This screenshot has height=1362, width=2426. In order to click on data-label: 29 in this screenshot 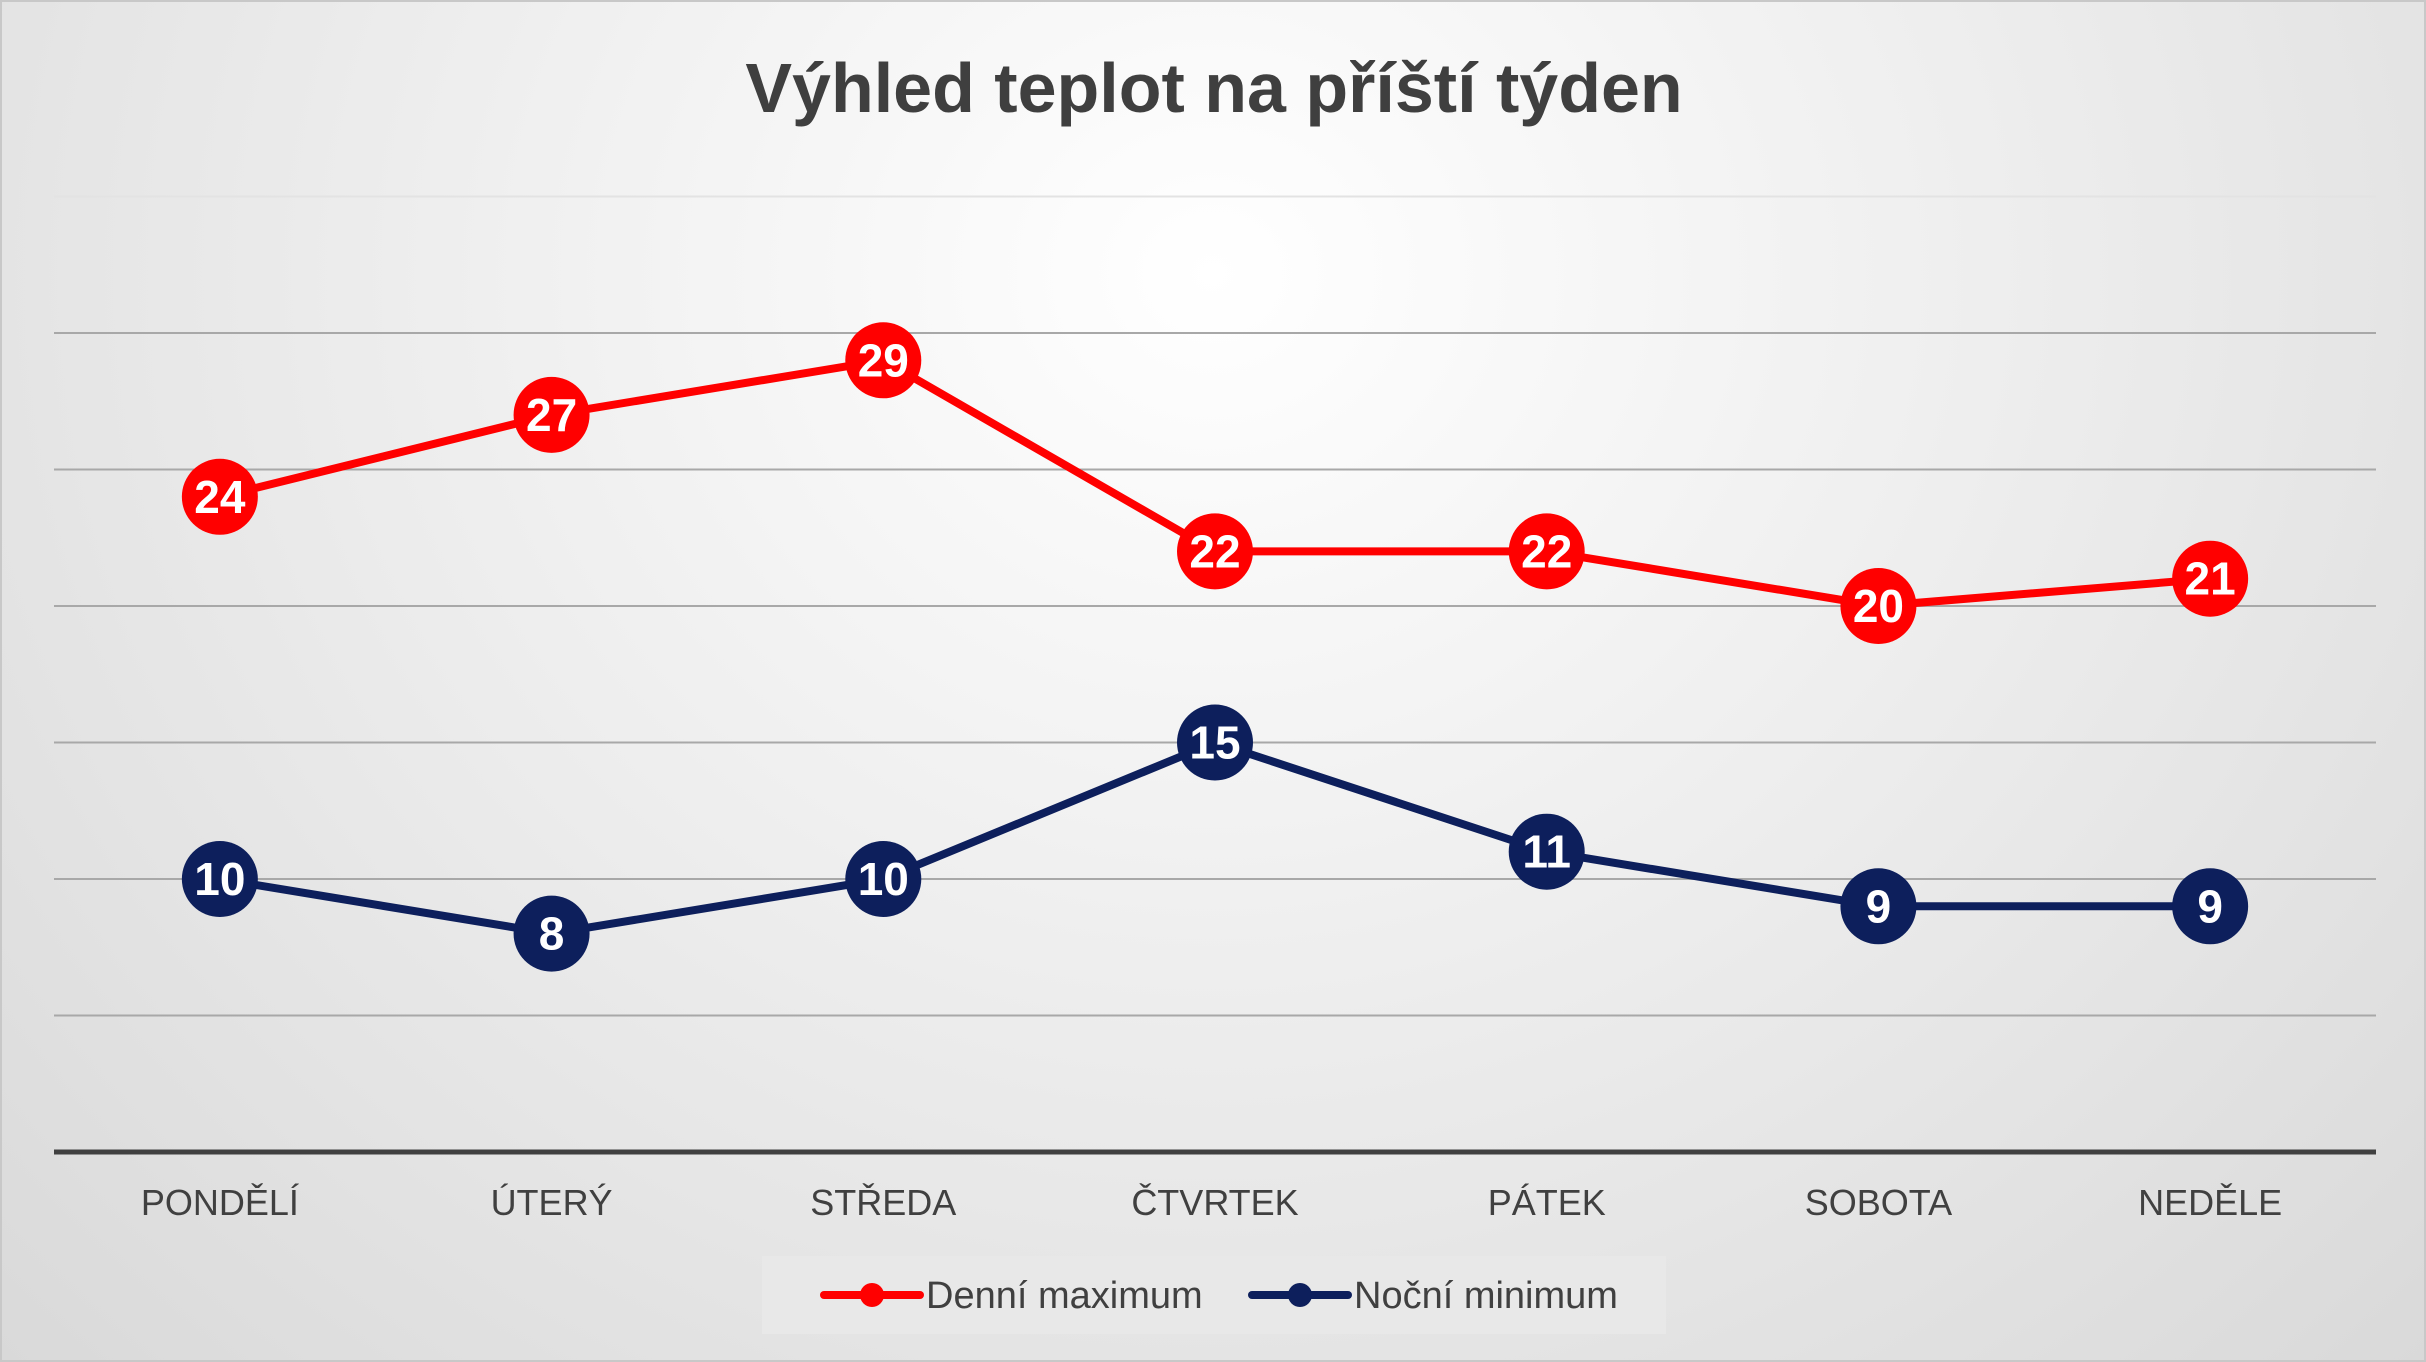, I will do `click(883, 360)`.